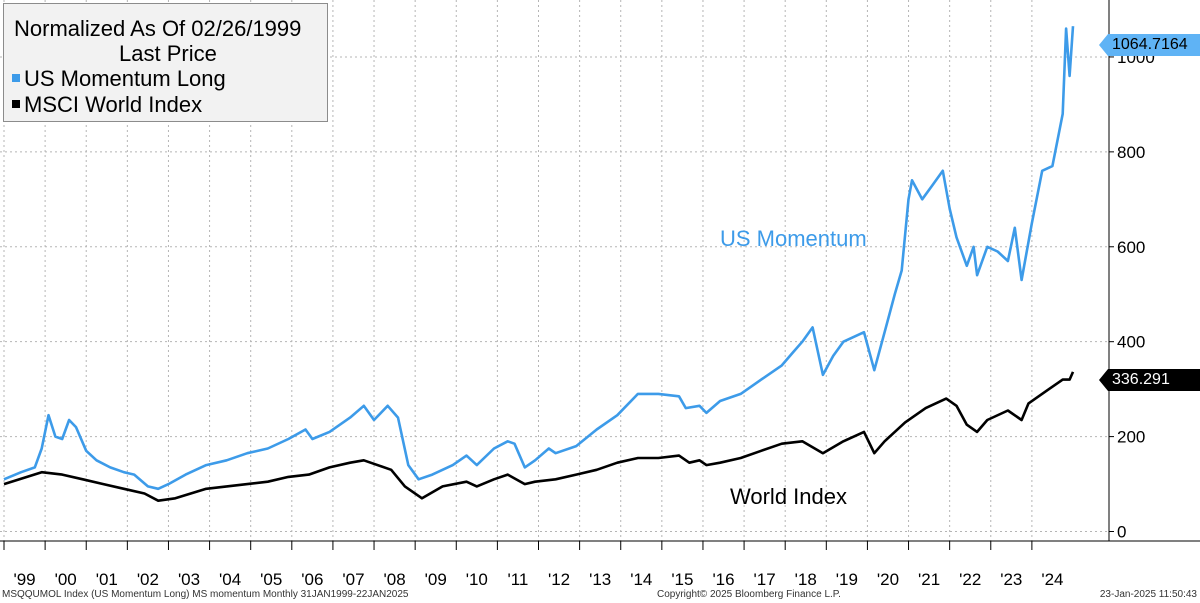 This screenshot has width=1200, height=603. What do you see at coordinates (1149, 45) in the screenshot?
I see `last-value-badge-us-momentum: 1064.7164` at bounding box center [1149, 45].